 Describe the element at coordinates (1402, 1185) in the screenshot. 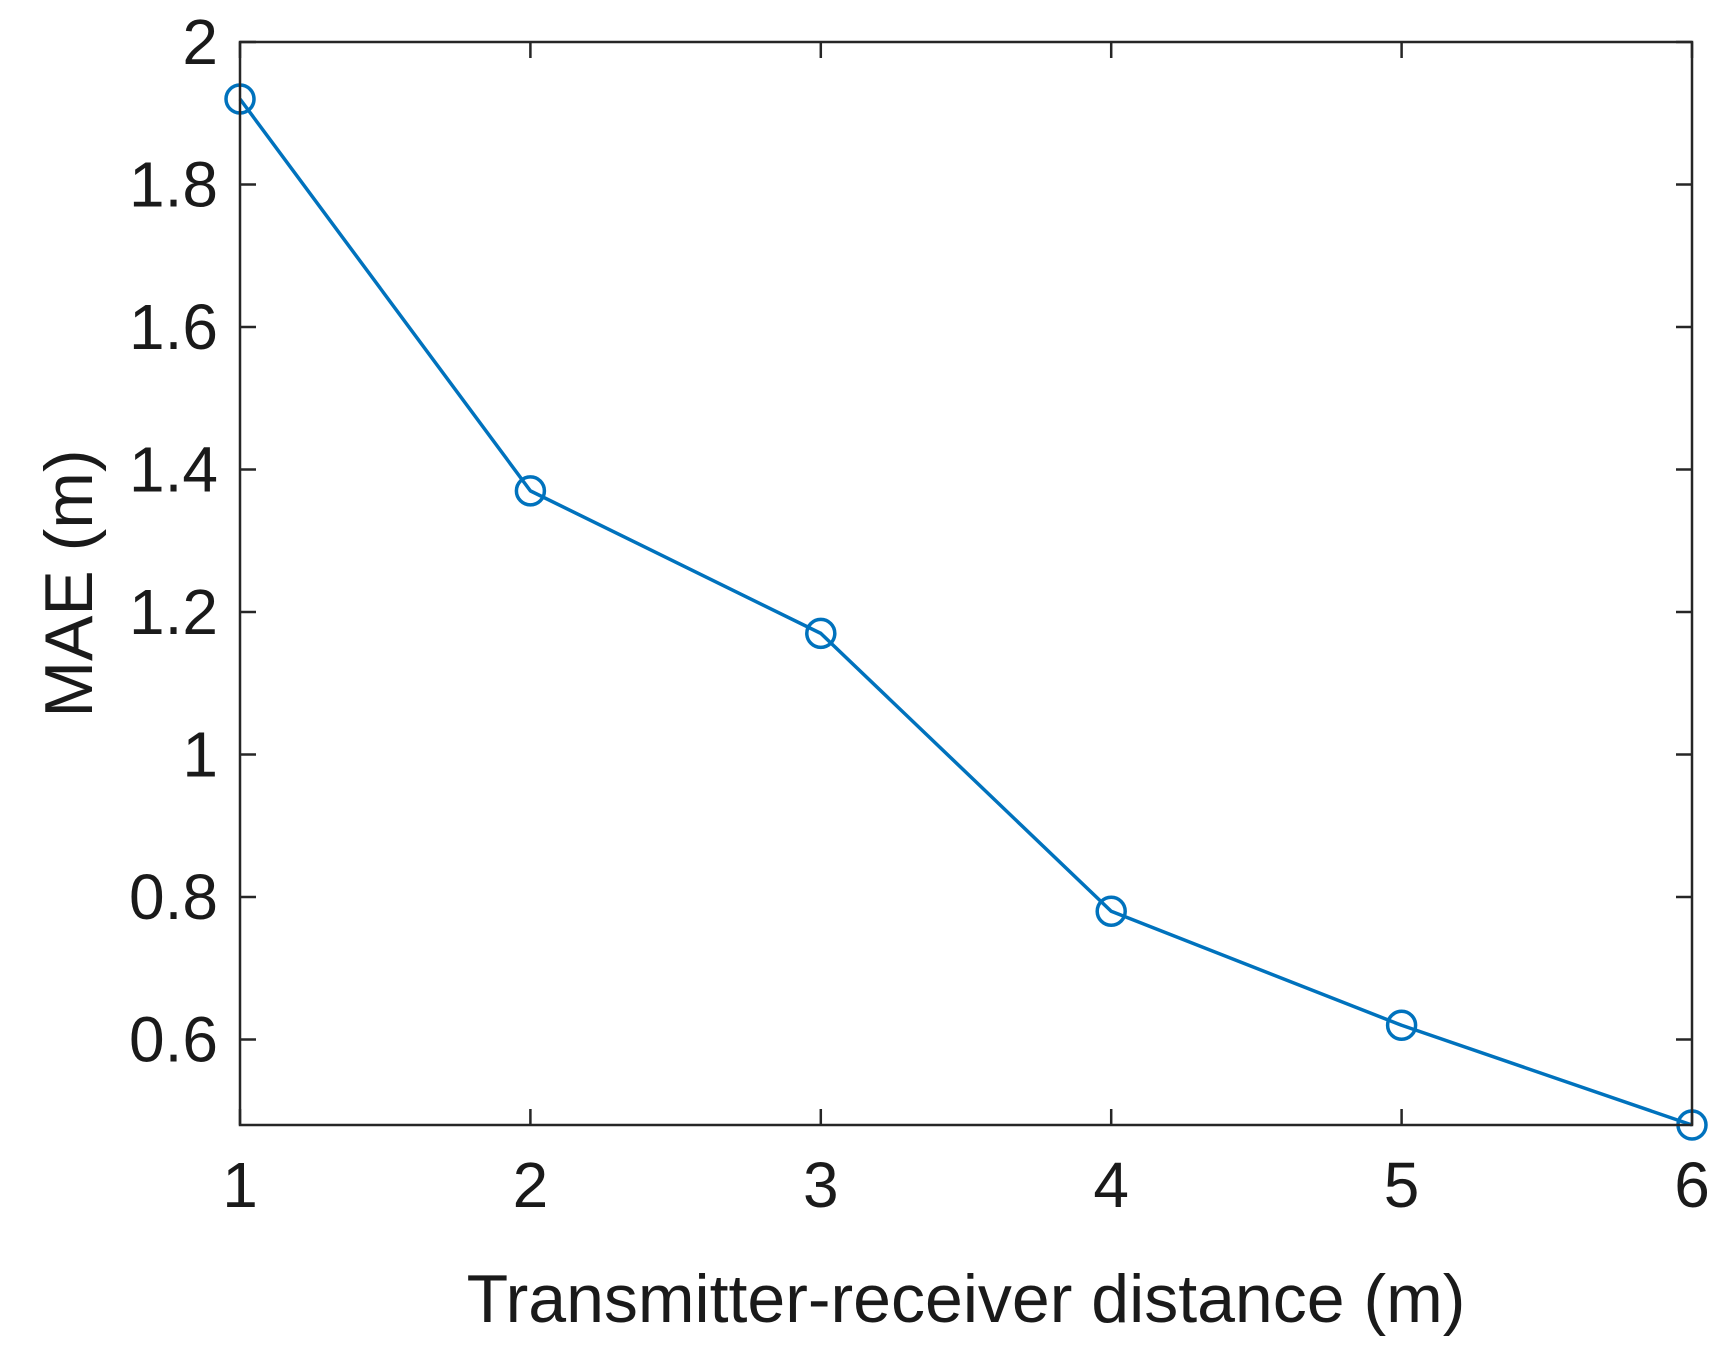

I see `x-tick-label: 5` at that location.